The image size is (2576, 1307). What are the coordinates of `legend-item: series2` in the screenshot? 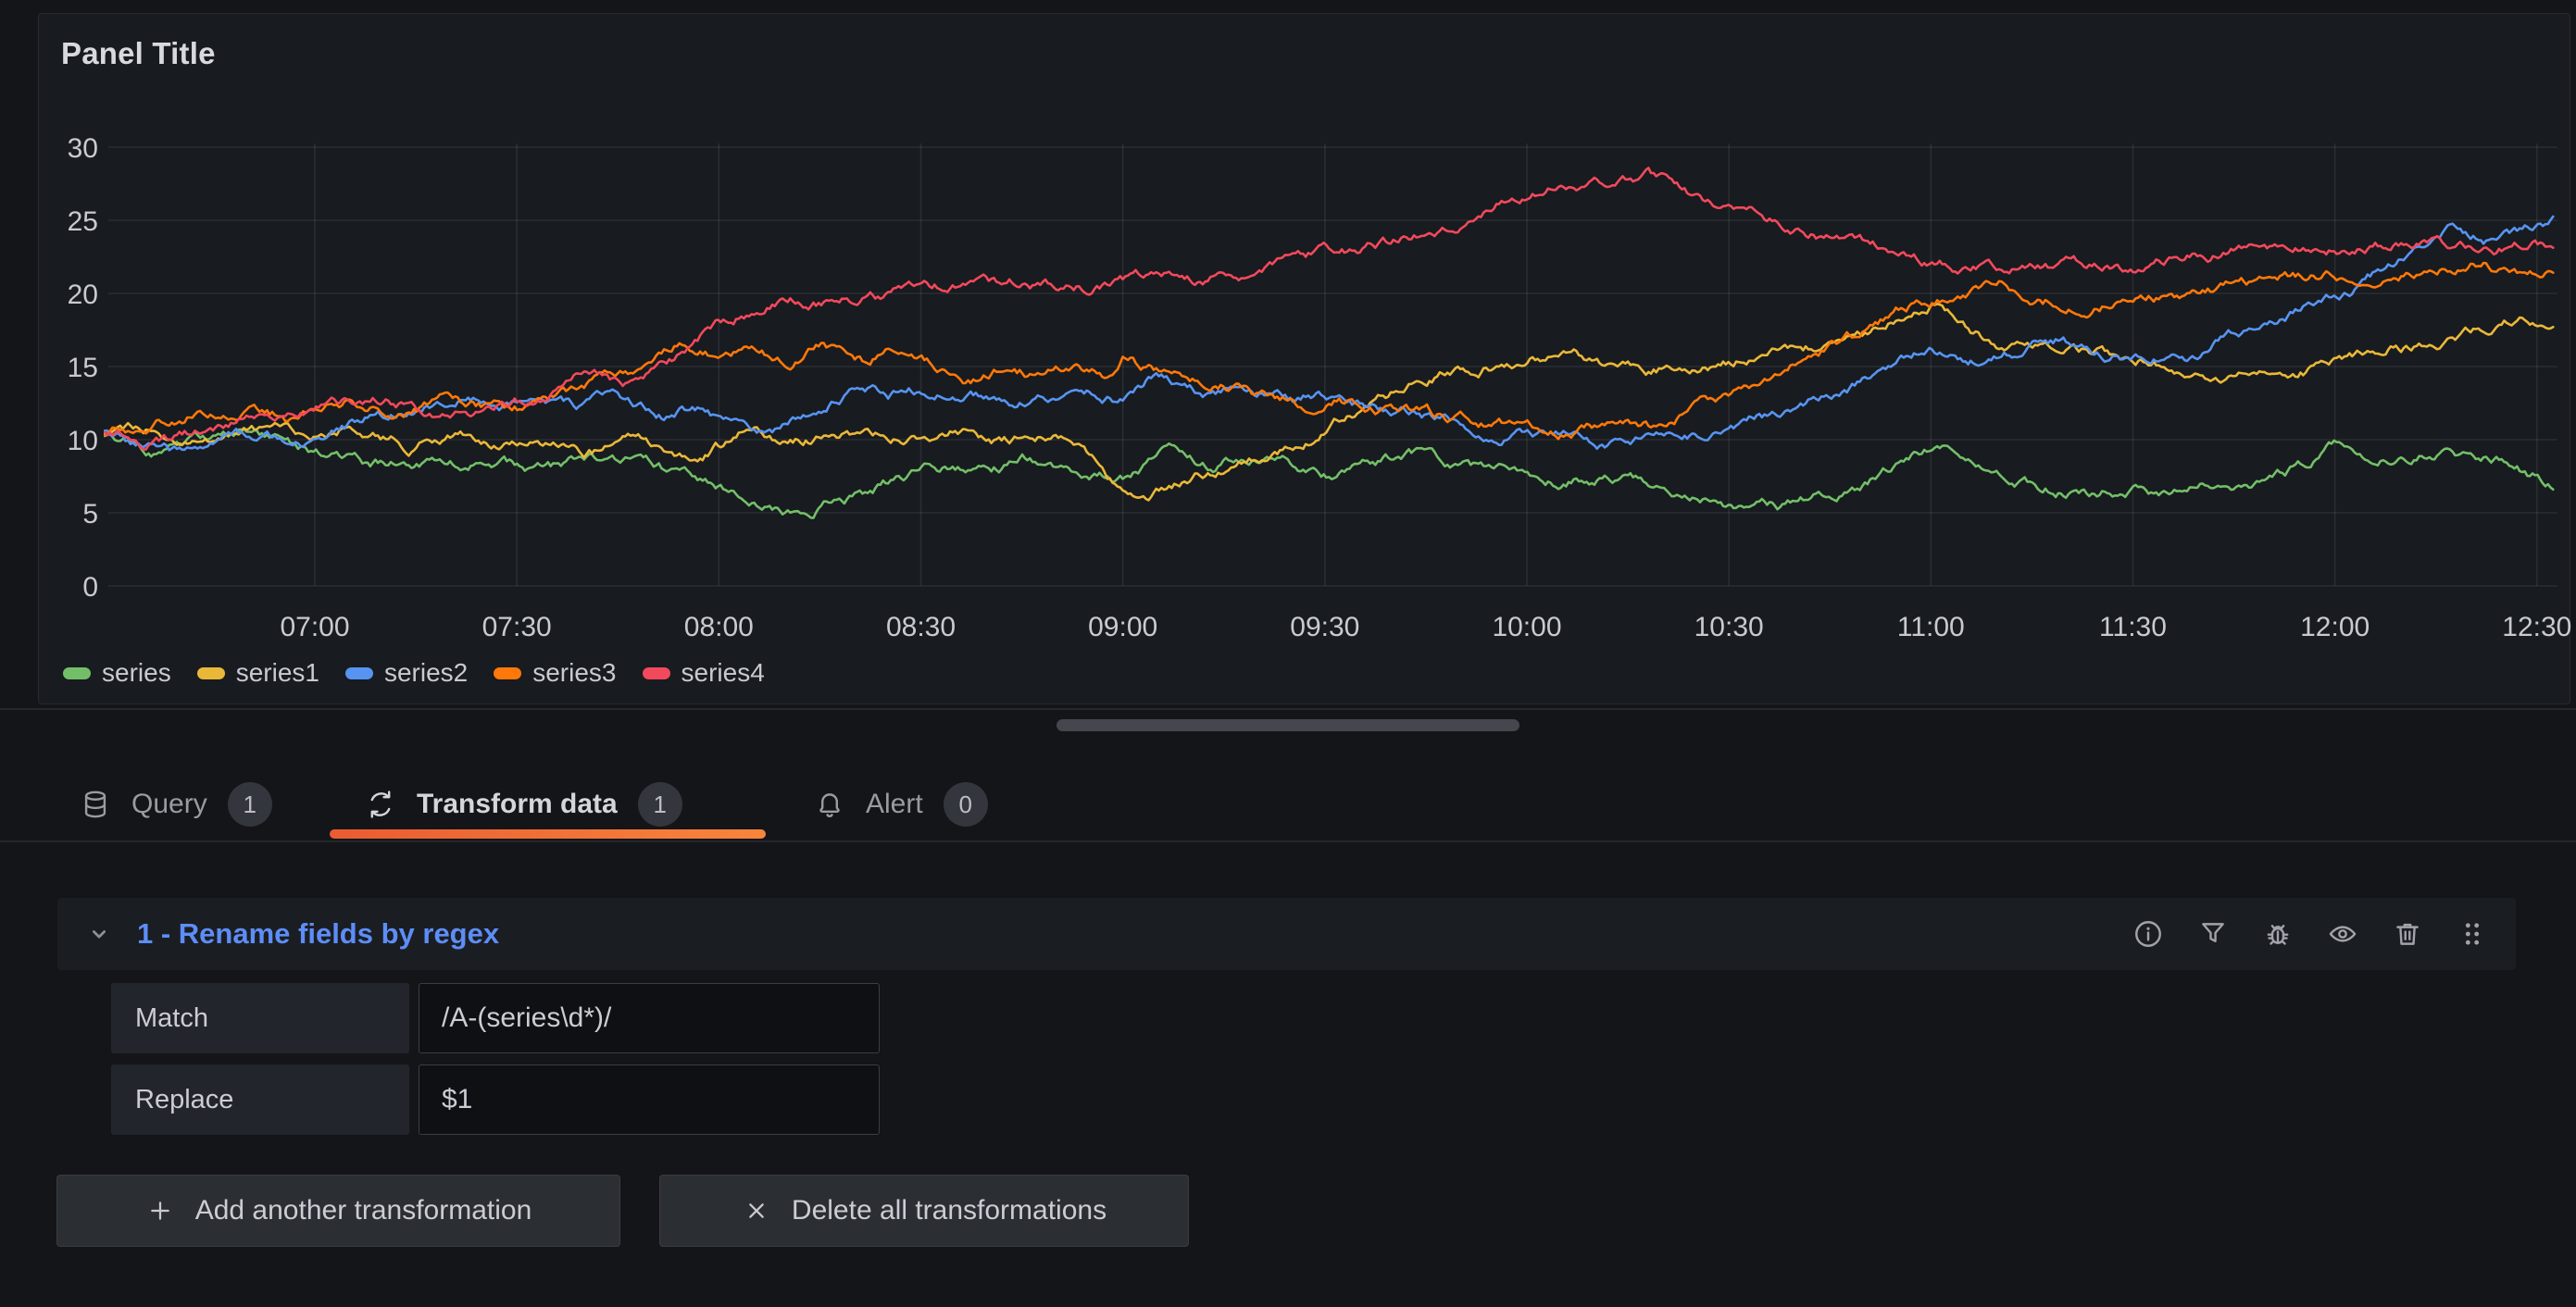 It's located at (406, 673).